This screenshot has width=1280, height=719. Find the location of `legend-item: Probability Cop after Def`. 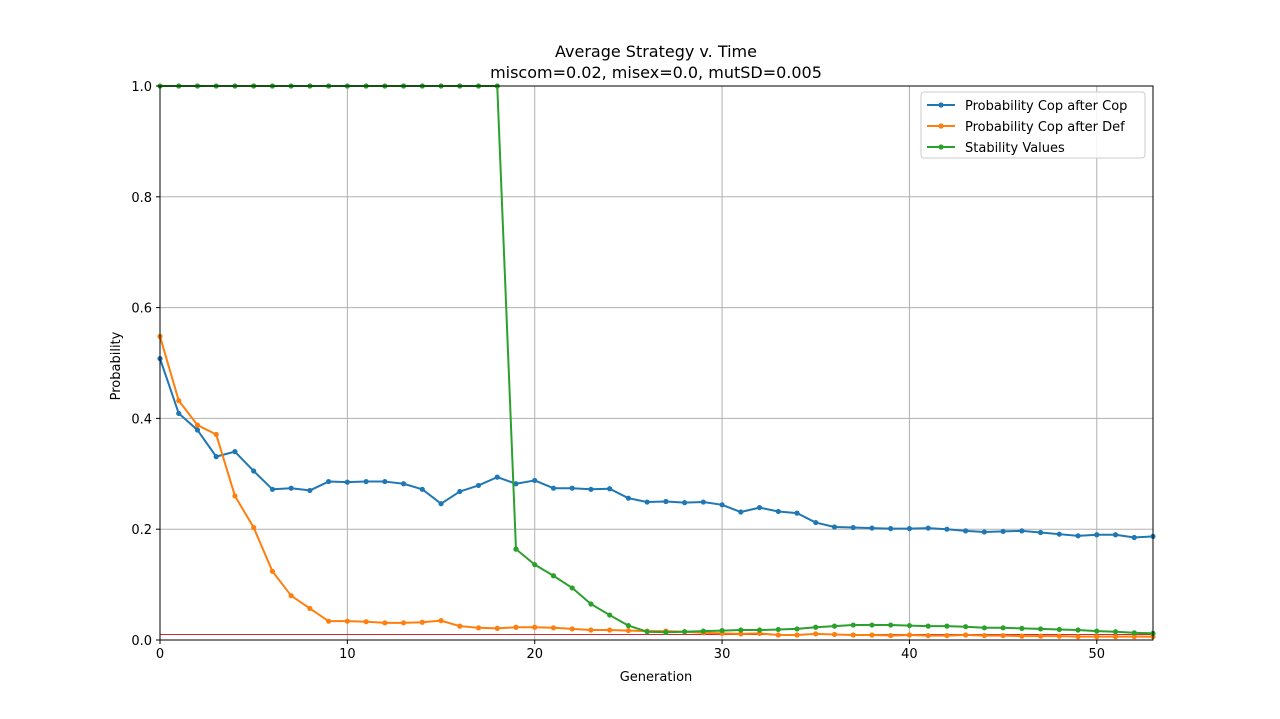

legend-item: Probability Cop after Def is located at coordinates (1026, 127).